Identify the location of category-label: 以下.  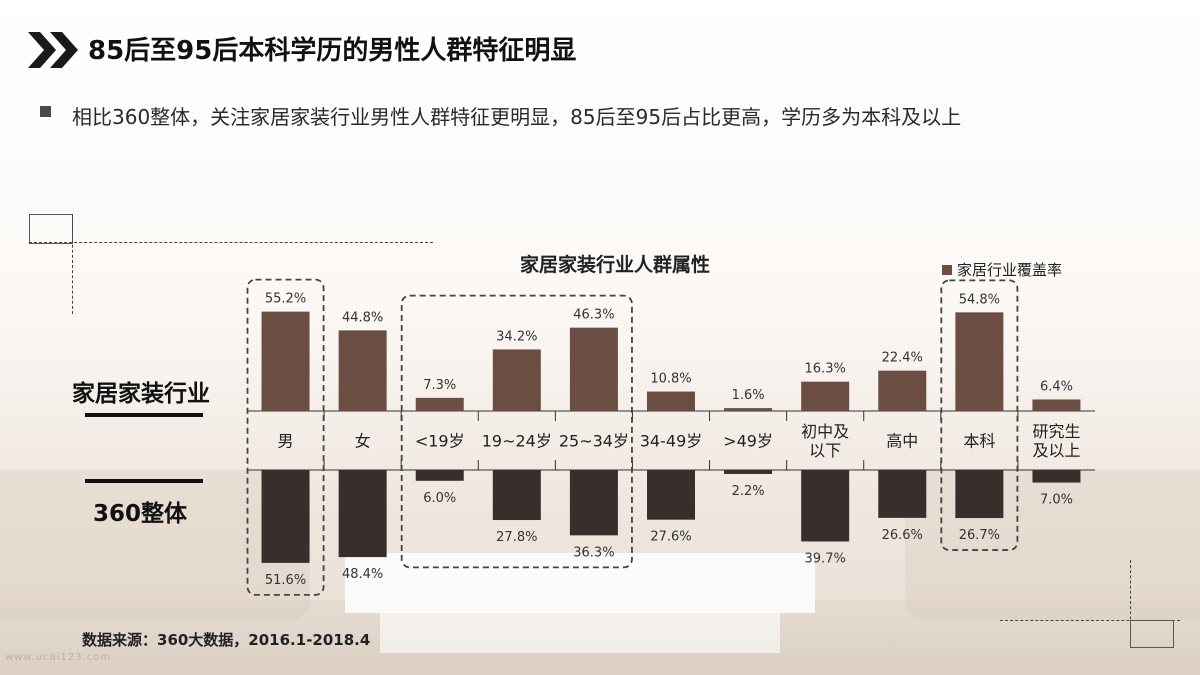
(825, 450).